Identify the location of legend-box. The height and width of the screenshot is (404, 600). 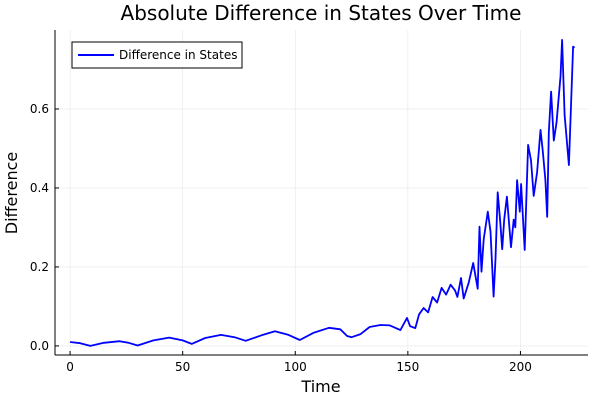
(157, 55).